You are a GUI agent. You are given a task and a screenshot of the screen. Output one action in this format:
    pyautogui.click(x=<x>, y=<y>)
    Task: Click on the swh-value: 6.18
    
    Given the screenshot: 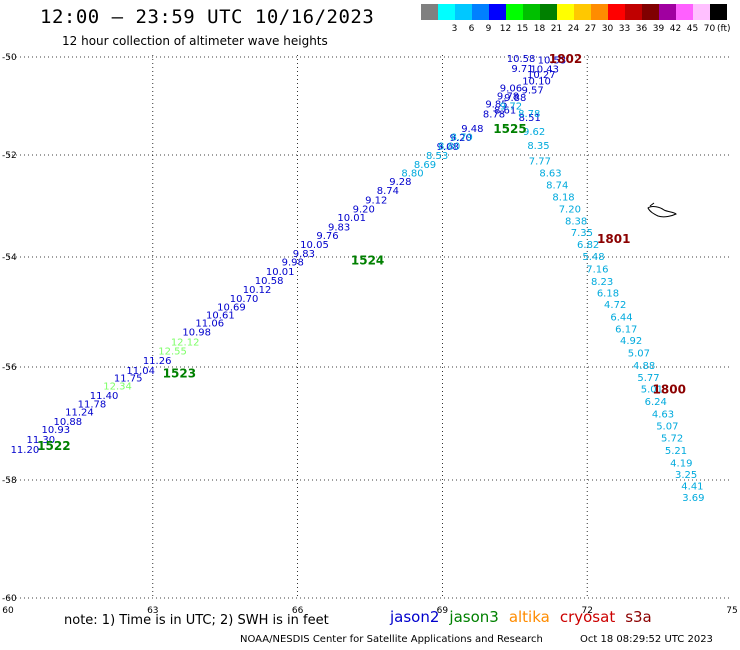 What is the action you would take?
    pyautogui.click(x=608, y=293)
    